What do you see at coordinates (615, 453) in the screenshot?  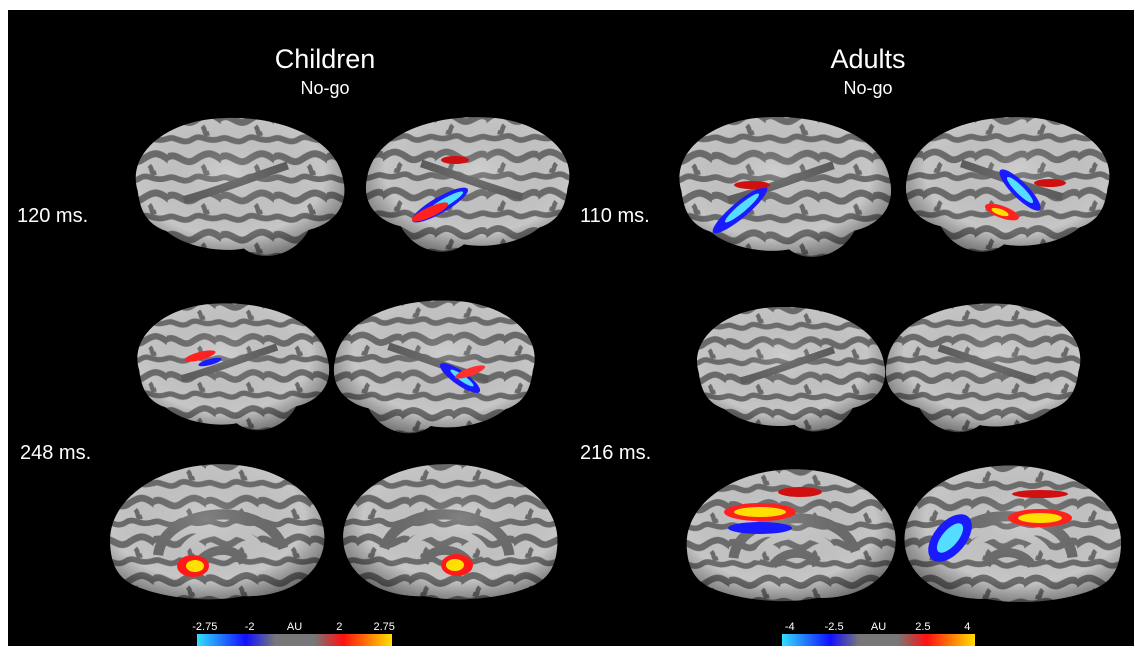 I see `time-label: 216 ms.` at bounding box center [615, 453].